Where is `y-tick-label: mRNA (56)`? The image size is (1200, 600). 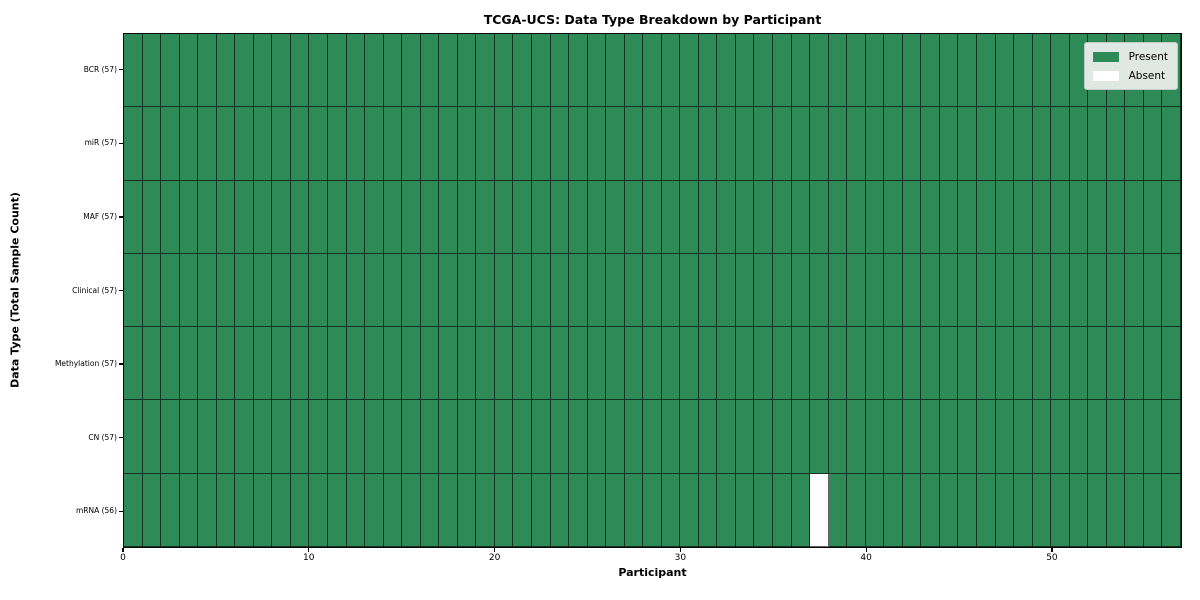 y-tick-label: mRNA (56) is located at coordinates (96, 511).